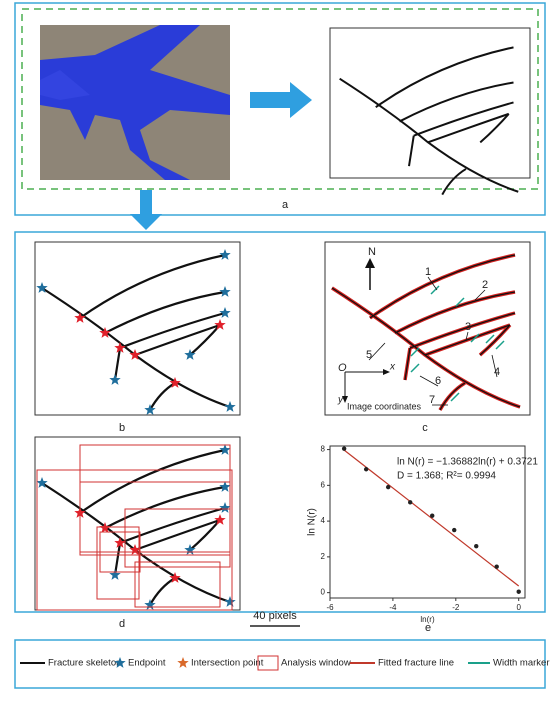  What do you see at coordinates (467, 462) in the screenshot?
I see `annotation: ln N(r) = −1.36882ln(r) + 0.3721` at bounding box center [467, 462].